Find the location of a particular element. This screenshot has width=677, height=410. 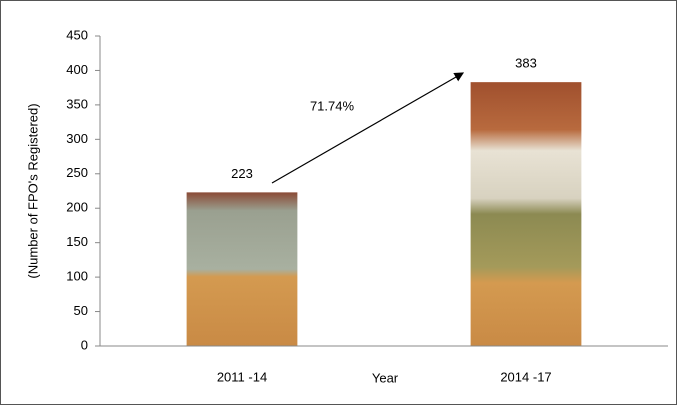

annotation: 71.74% is located at coordinates (332, 105).